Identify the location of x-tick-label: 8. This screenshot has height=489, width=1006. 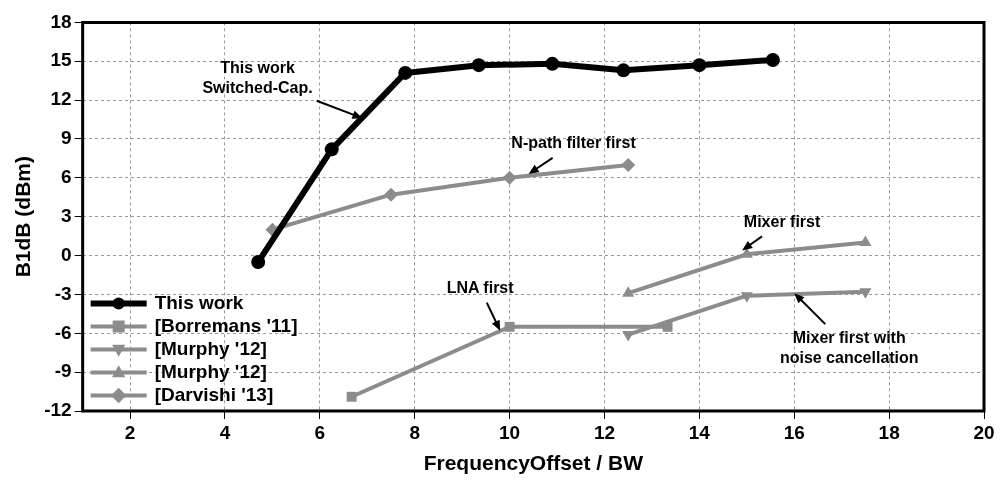
(415, 432).